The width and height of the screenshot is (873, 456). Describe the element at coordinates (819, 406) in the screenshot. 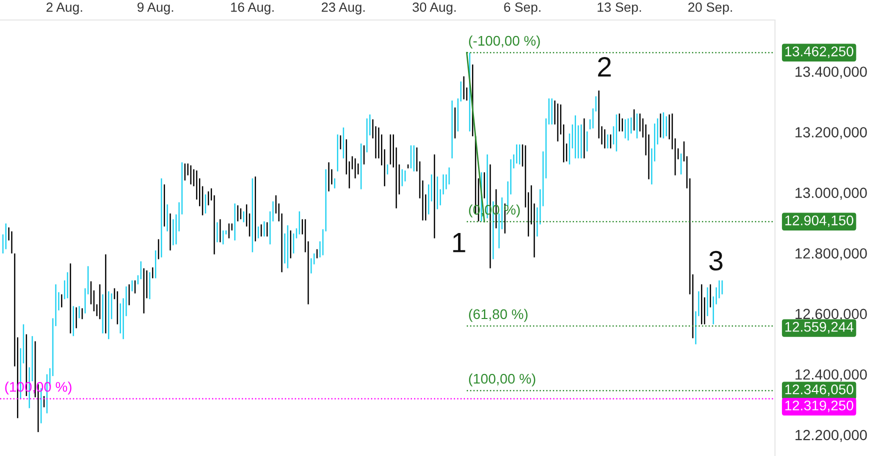

I see `ref-line-label: 12.319,250` at that location.